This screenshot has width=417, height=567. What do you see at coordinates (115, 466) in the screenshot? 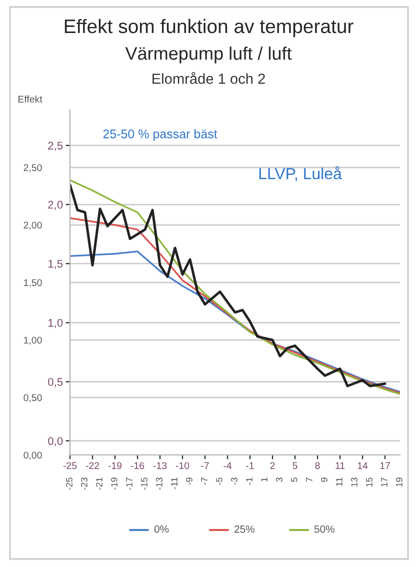
I see `x2-tick-label: -19` at bounding box center [115, 466].